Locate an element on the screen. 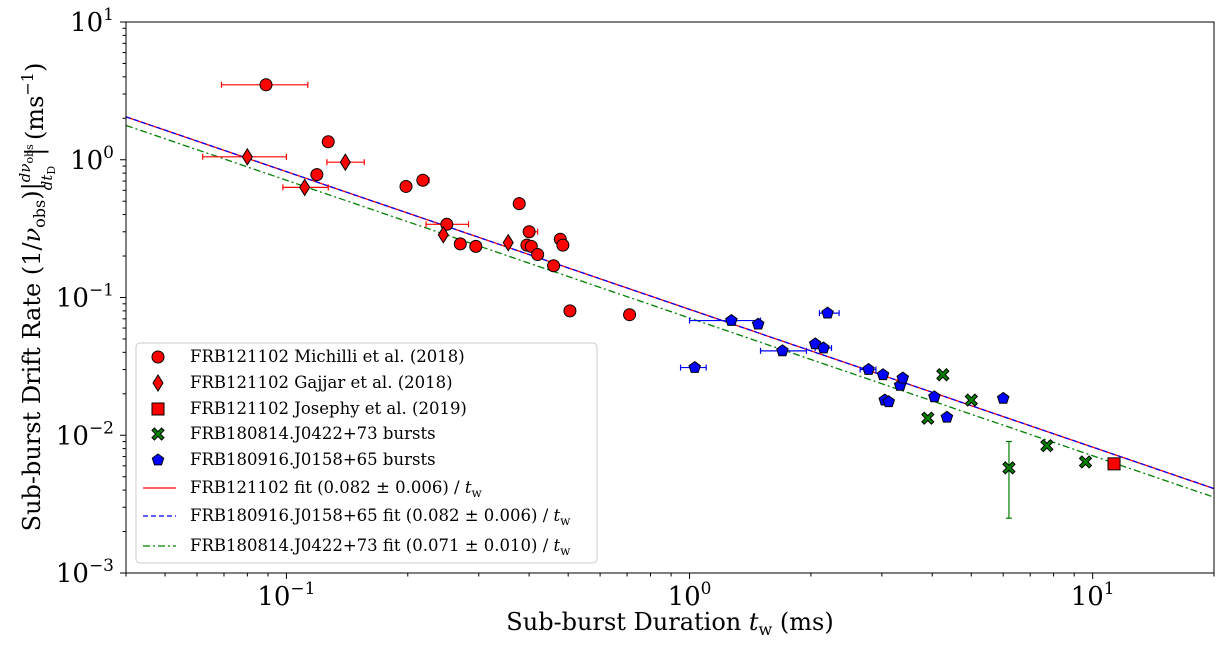  y-axis-ticks: 10⁻³ 10⁻² 10⁻¹ 10⁰ 10¹ is located at coordinates (91, 297).